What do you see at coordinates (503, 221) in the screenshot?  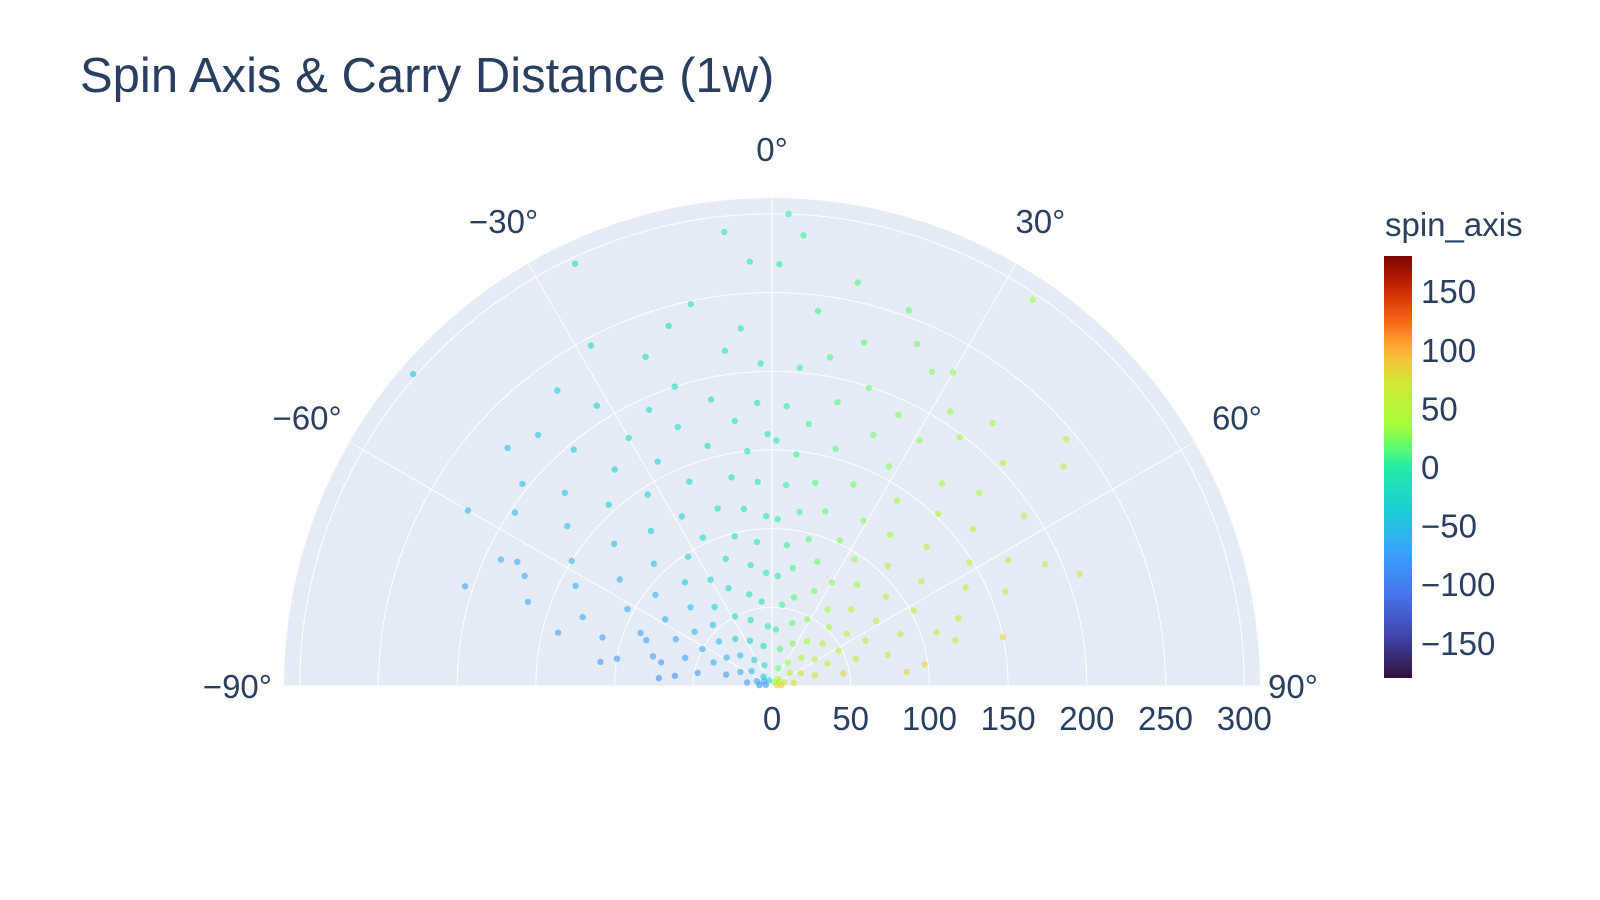 I see `angular-tick-label: −30°` at bounding box center [503, 221].